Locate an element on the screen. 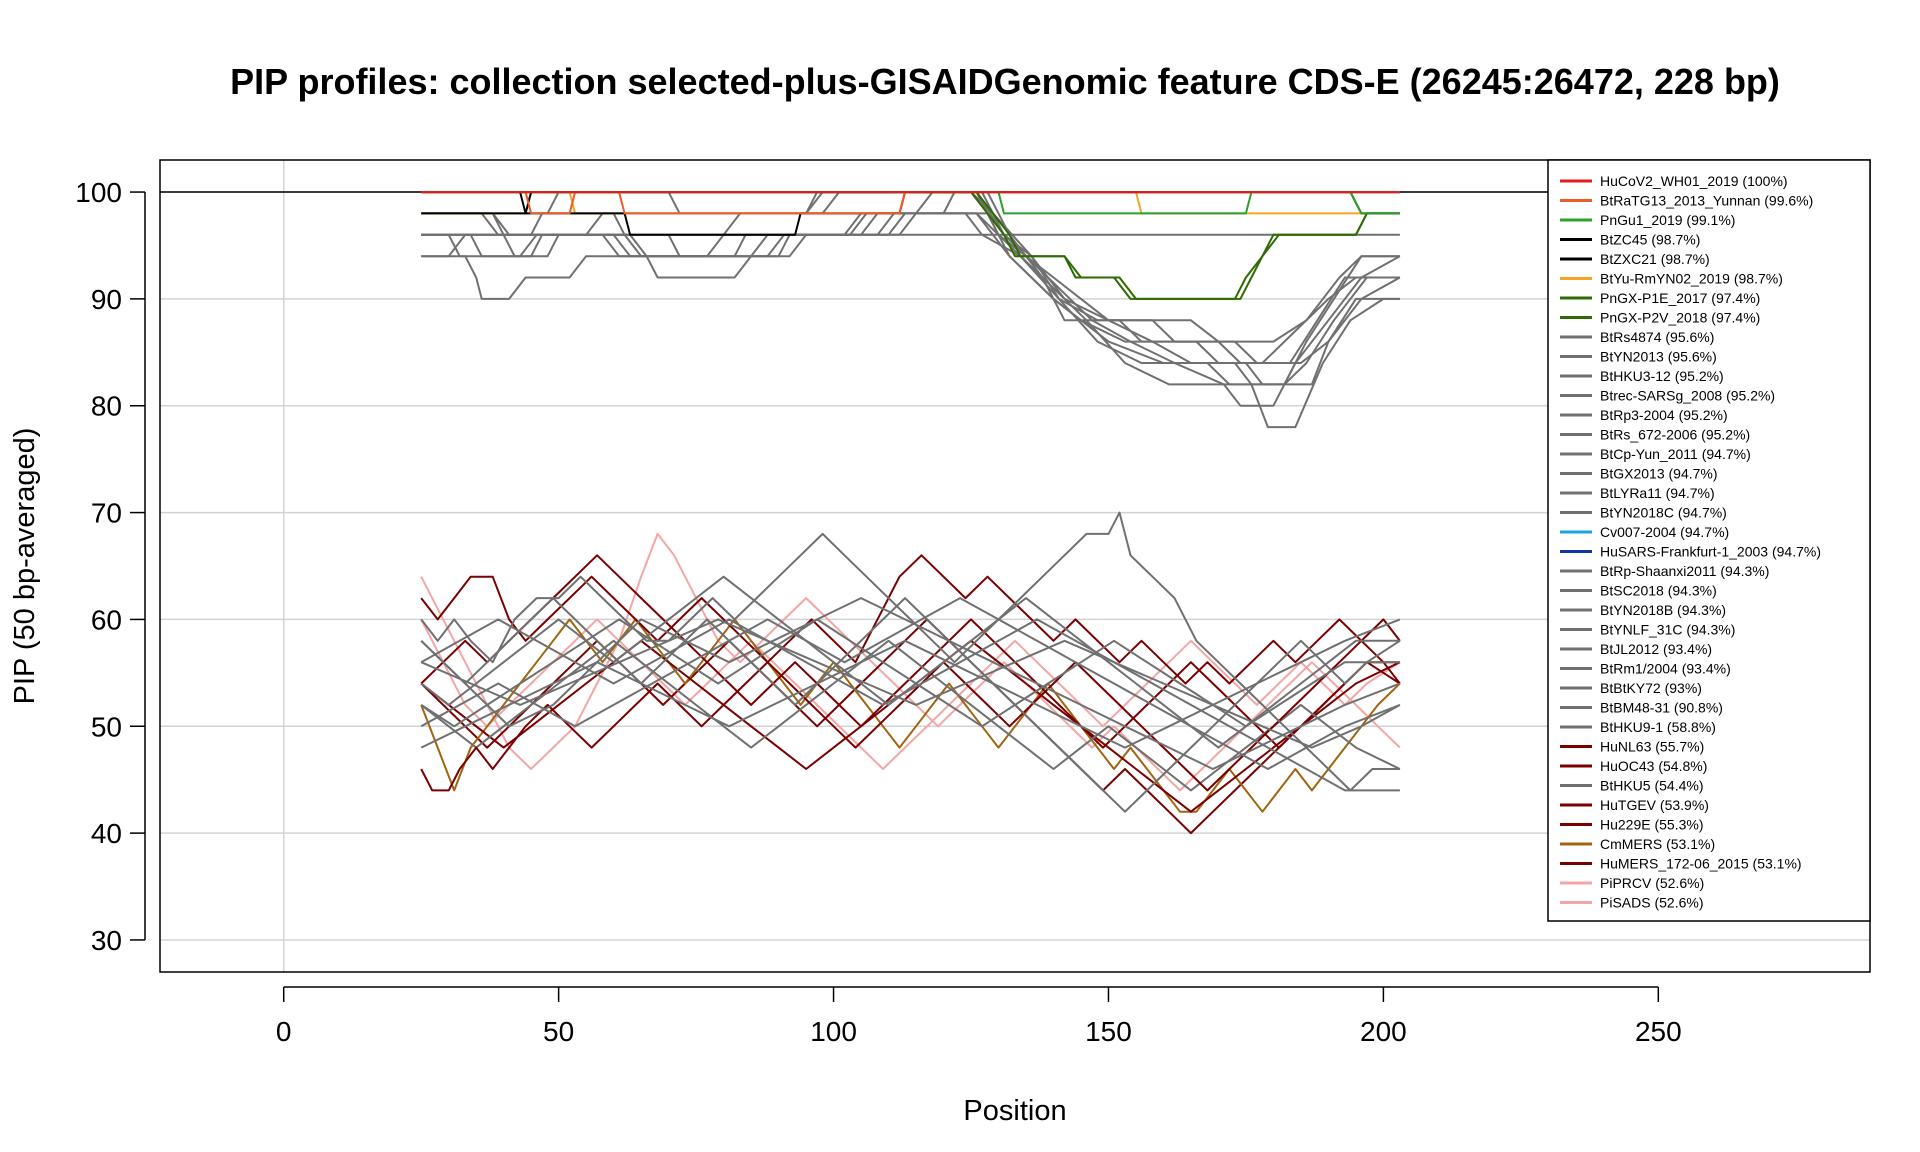 The height and width of the screenshot is (1152, 1920). legend-label-9: BtYN2013 (95.6%) is located at coordinates (1658, 357).